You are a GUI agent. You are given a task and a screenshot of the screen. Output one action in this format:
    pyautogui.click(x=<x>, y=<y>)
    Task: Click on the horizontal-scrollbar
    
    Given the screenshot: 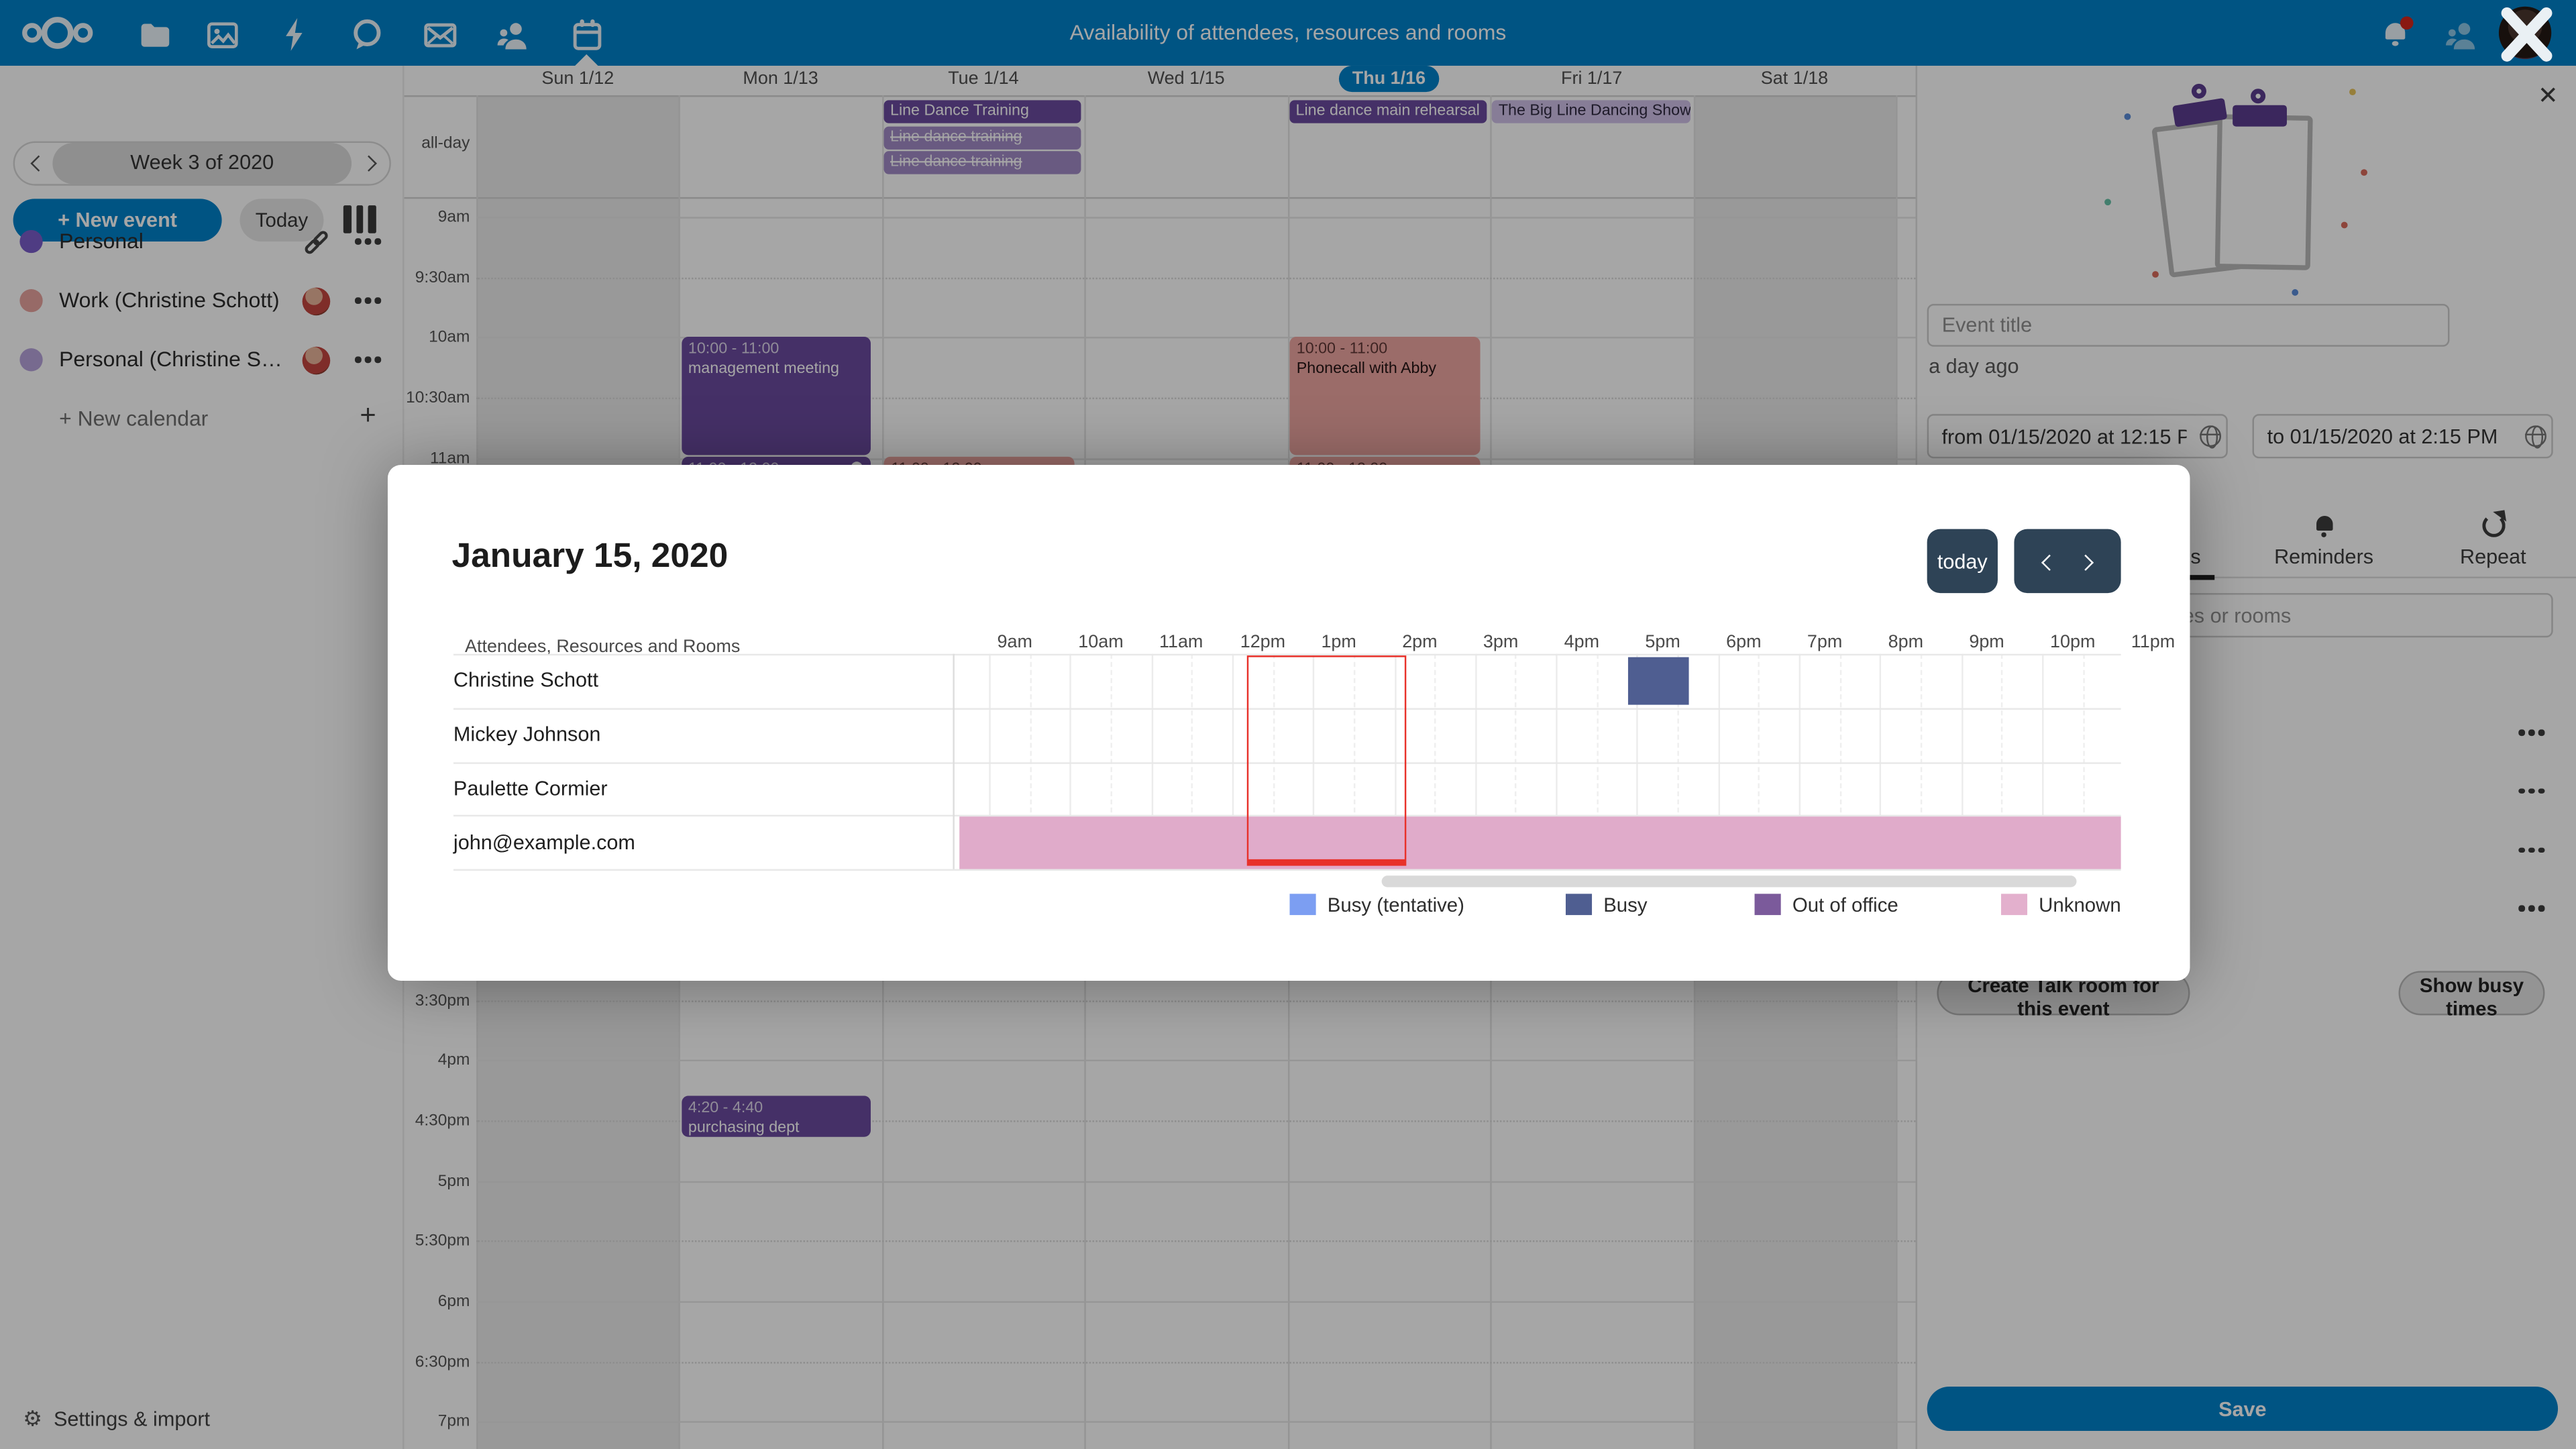 What is the action you would take?
    pyautogui.click(x=1729, y=881)
    